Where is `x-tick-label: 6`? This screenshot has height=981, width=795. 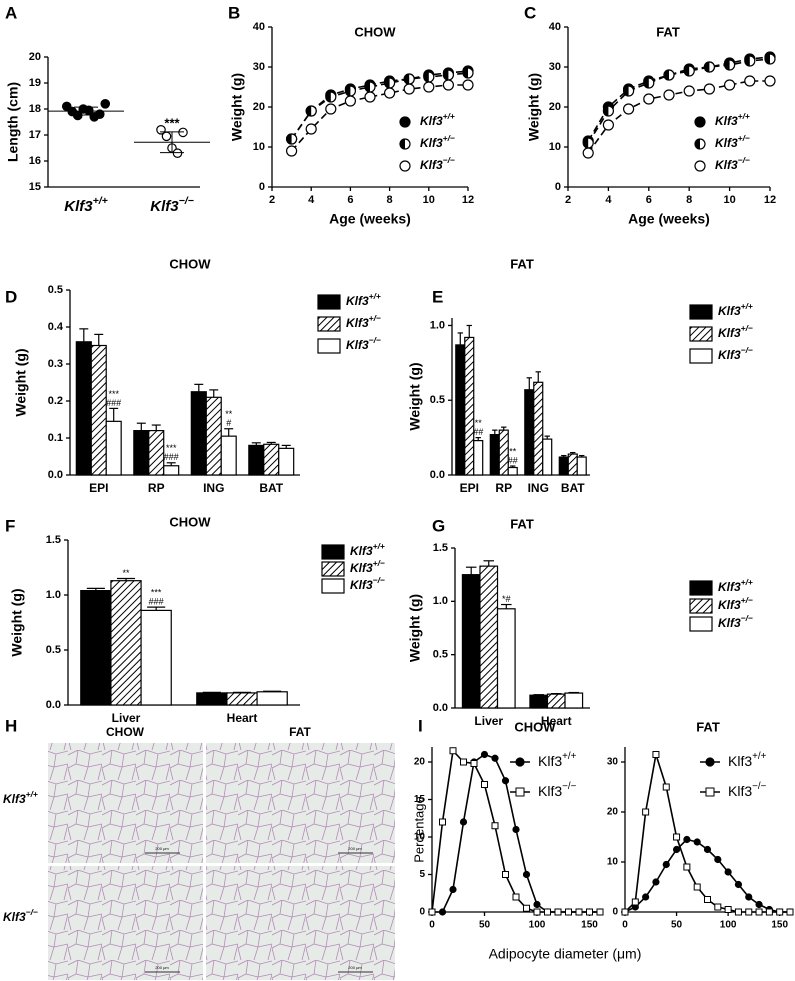 x-tick-label: 6 is located at coordinates (350, 200).